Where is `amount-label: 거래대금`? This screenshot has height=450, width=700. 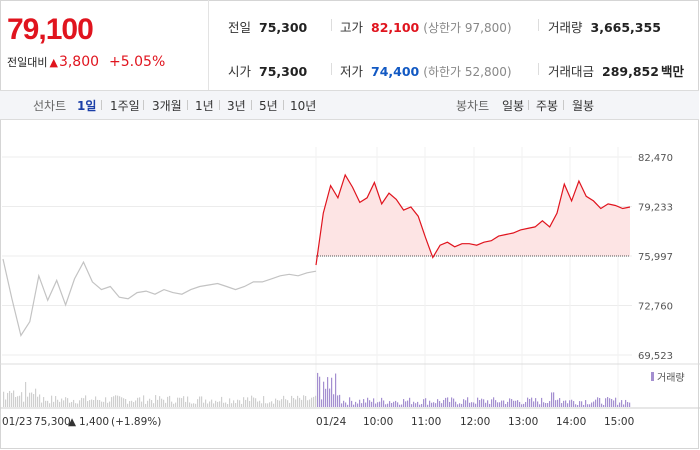 amount-label: 거래대금 is located at coordinates (571, 71).